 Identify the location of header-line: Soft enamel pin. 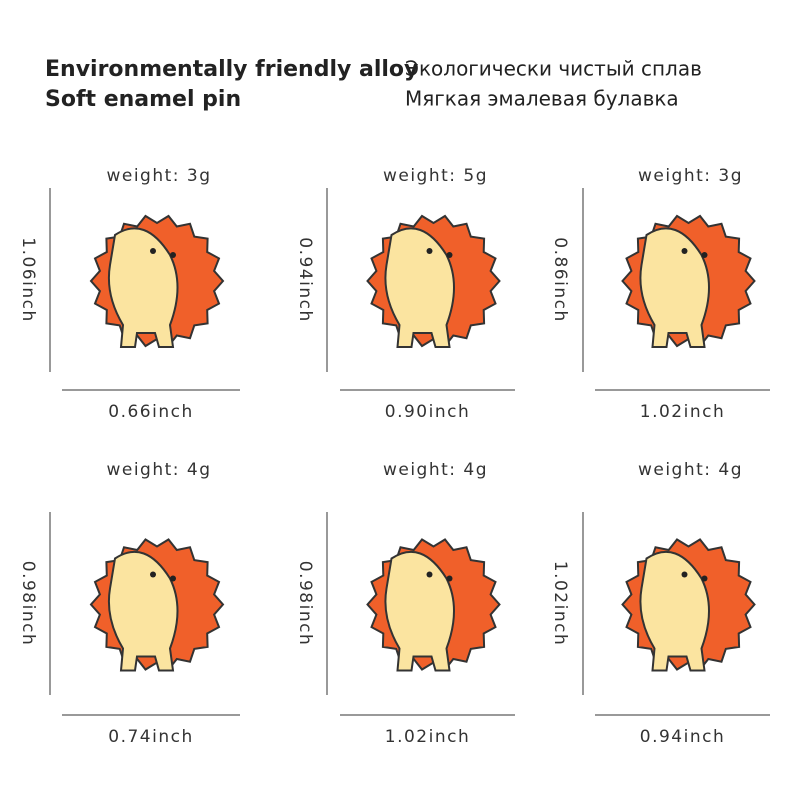
(143, 99).